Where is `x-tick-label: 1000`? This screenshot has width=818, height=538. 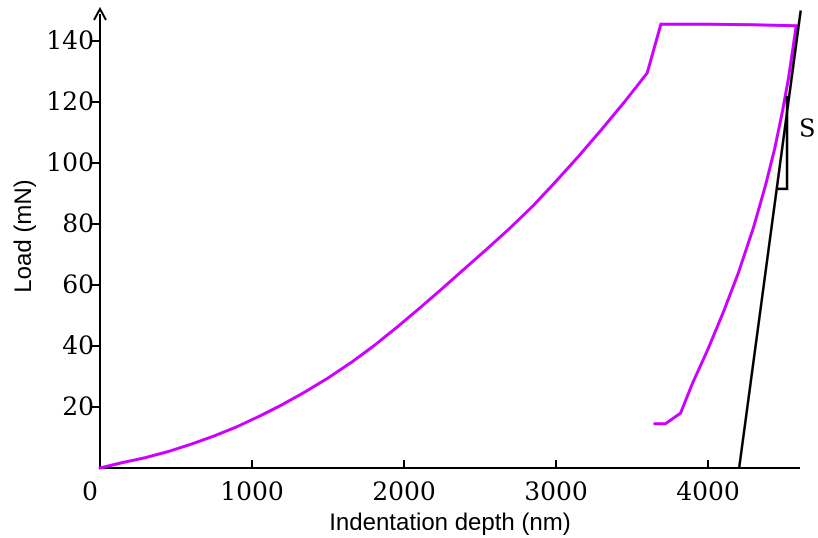 x-tick-label: 1000 is located at coordinates (252, 491).